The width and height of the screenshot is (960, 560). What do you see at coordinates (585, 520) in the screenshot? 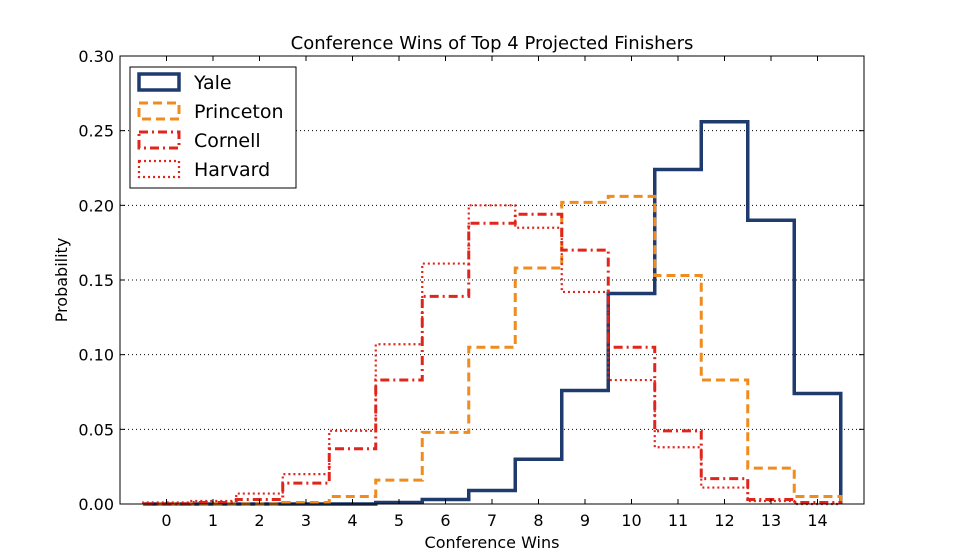
I see `x-tick-label-9: 9` at bounding box center [585, 520].